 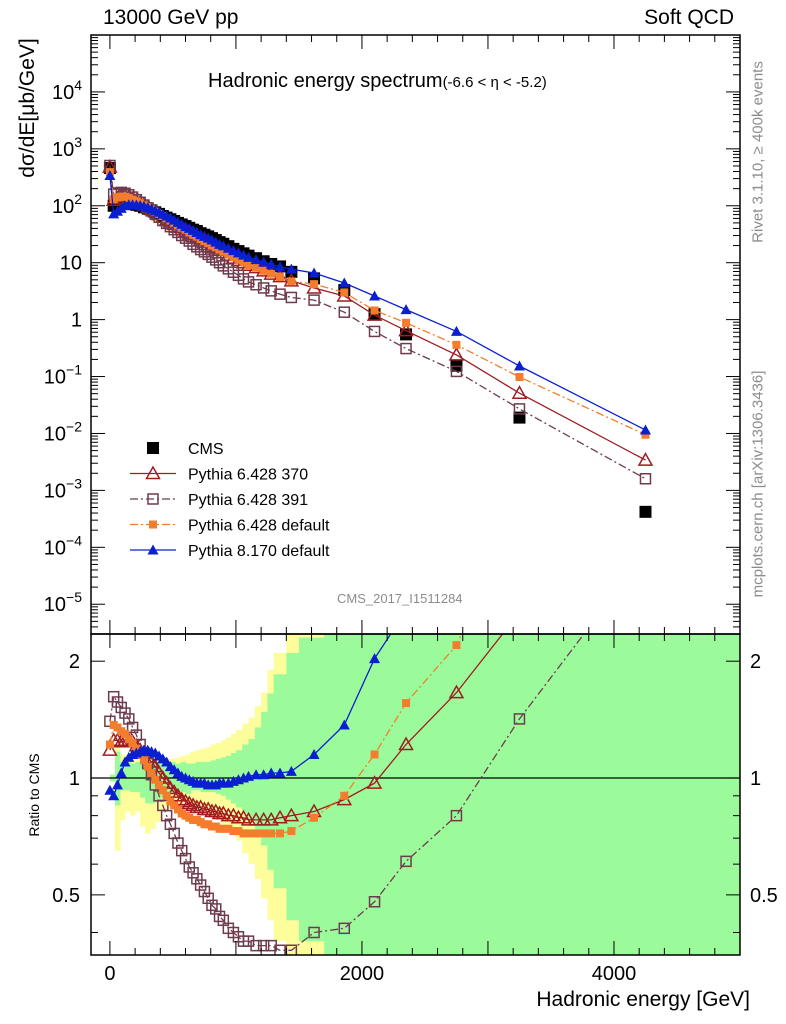 What do you see at coordinates (755, 662) in the screenshot?
I see `ratio-y-tick-label-right: 2` at bounding box center [755, 662].